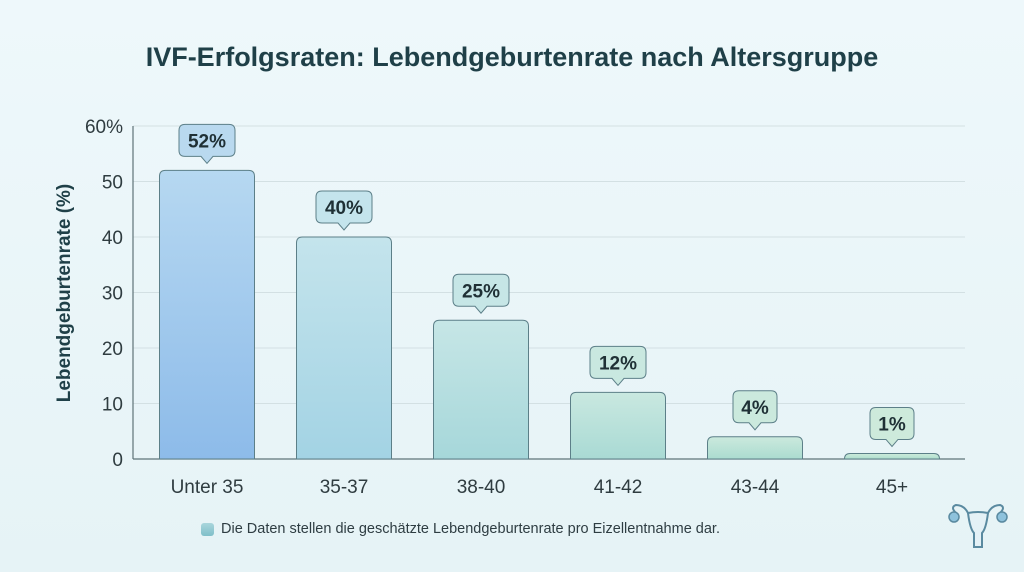  Describe the element at coordinates (978, 525) in the screenshot. I see `uterus-icon` at that location.